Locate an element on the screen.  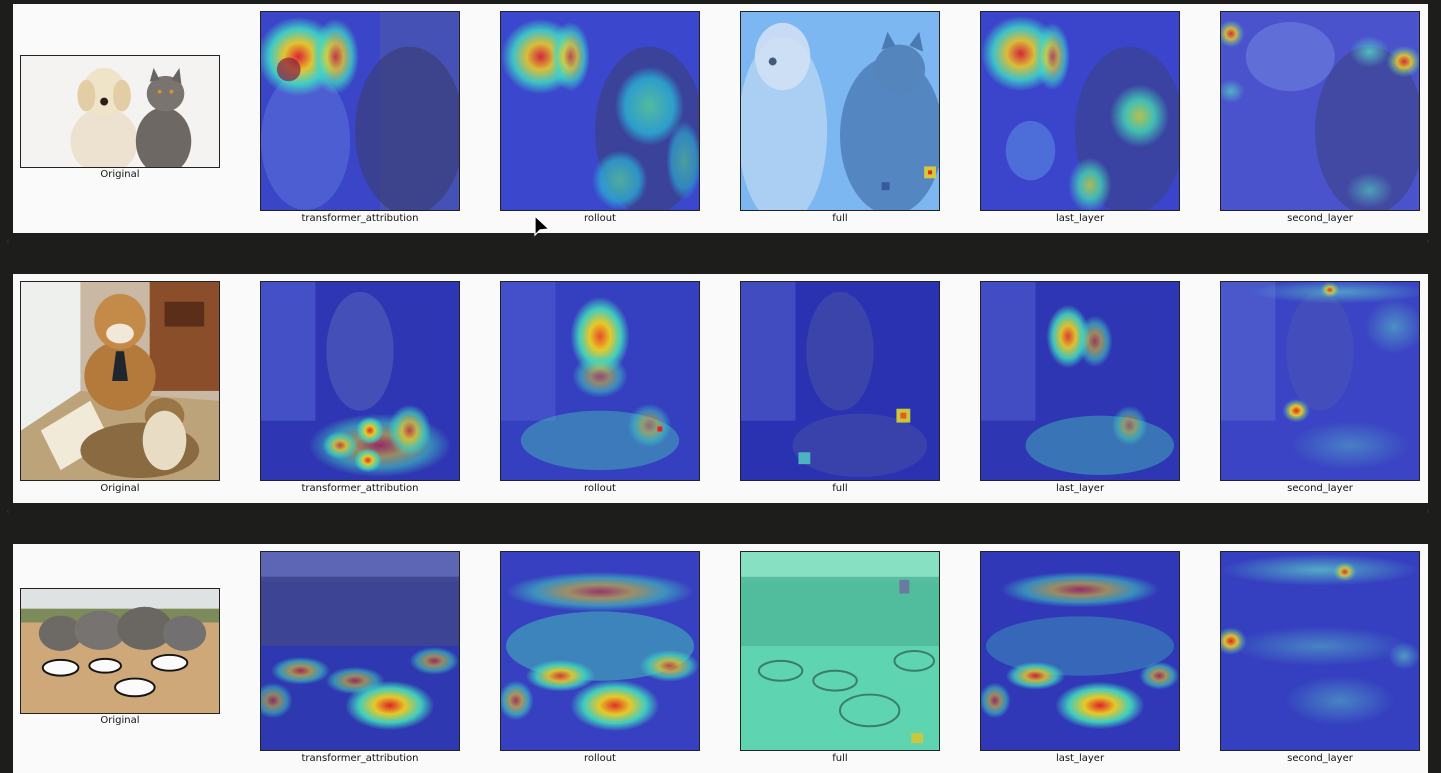
mouse-pointer-icon is located at coordinates (542, 226).